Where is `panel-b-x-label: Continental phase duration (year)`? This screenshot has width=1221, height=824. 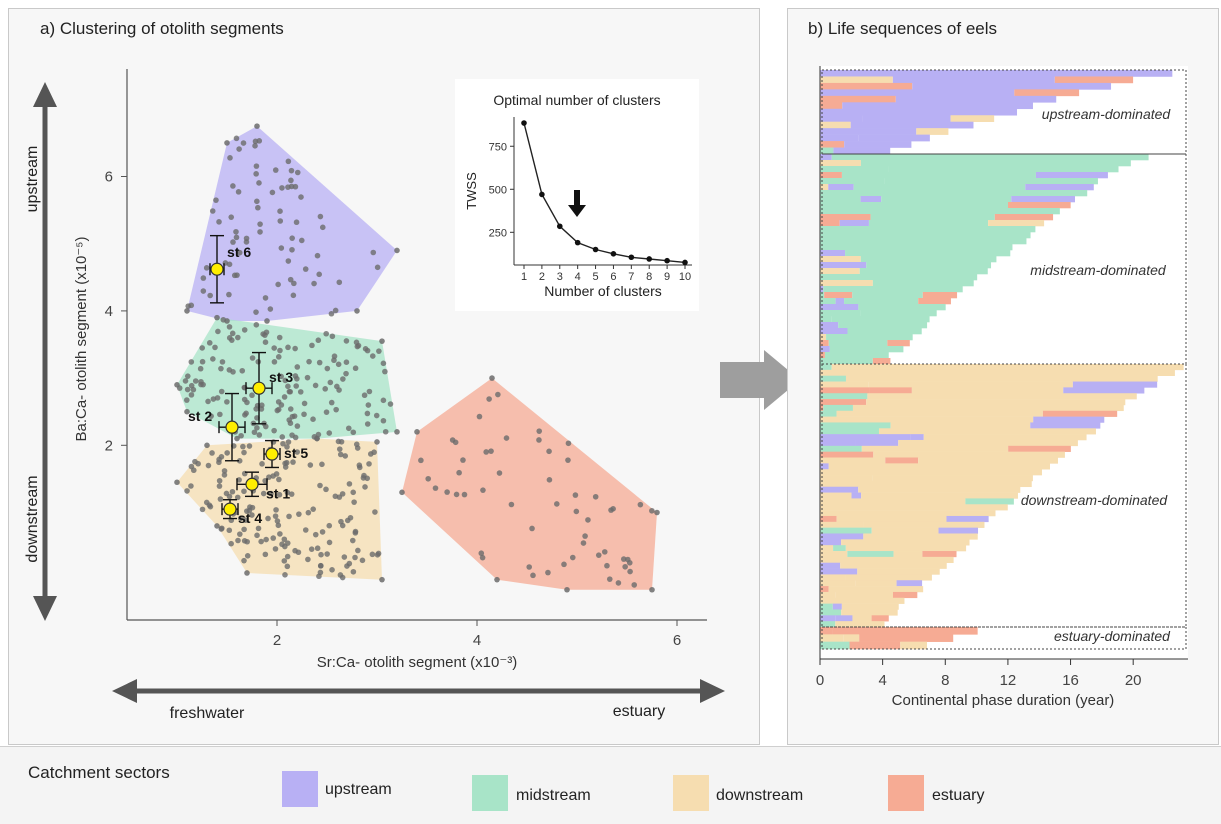 panel-b-x-label: Continental phase duration (year) is located at coordinates (1003, 700).